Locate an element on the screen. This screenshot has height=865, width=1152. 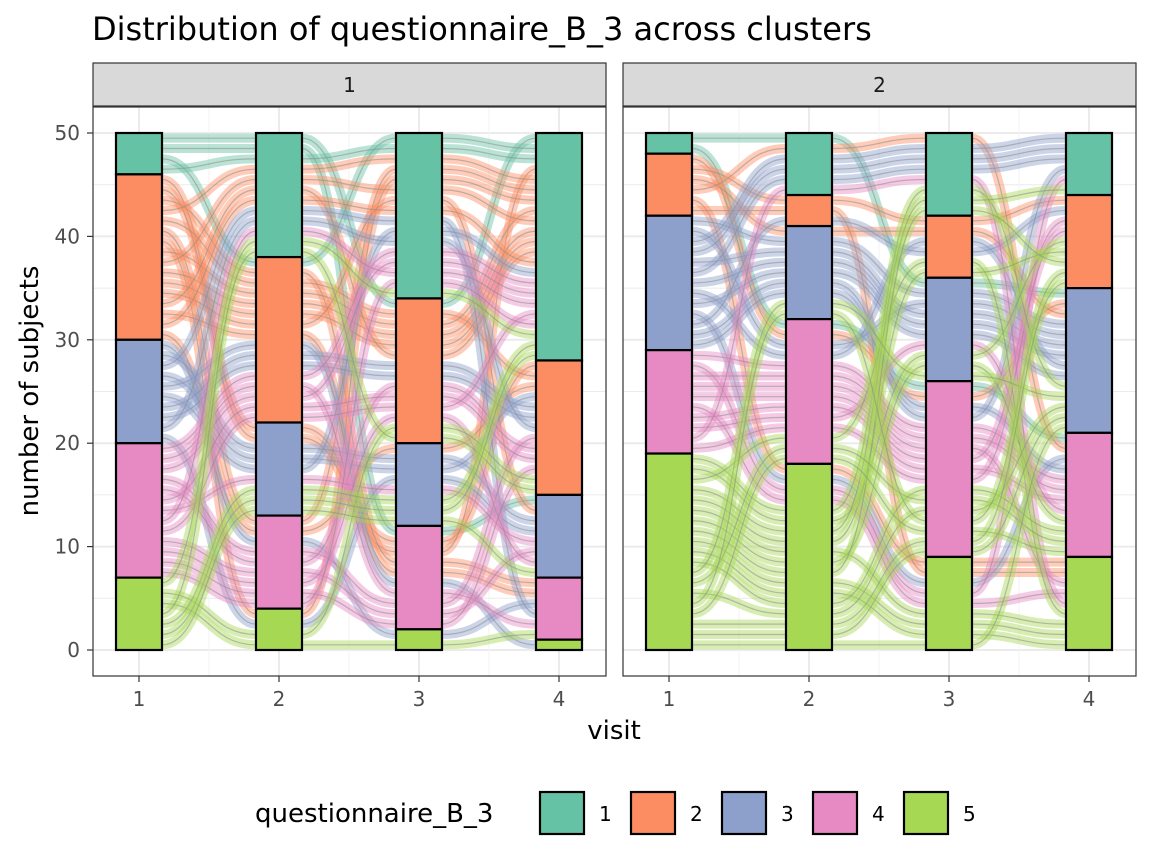
y-tick-label: 0 is located at coordinates (73, 650).